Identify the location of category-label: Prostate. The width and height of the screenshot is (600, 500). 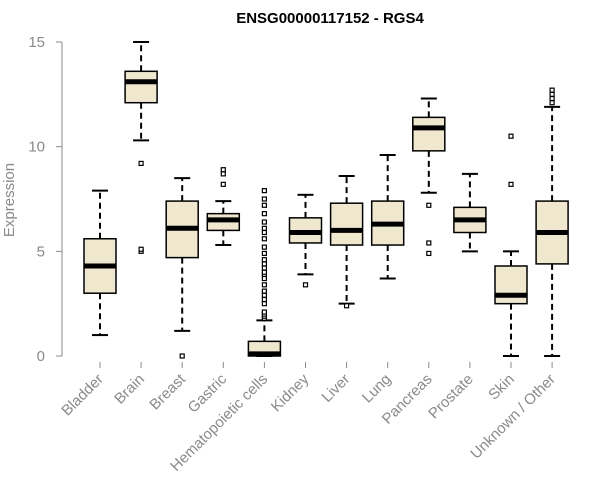
(451, 397).